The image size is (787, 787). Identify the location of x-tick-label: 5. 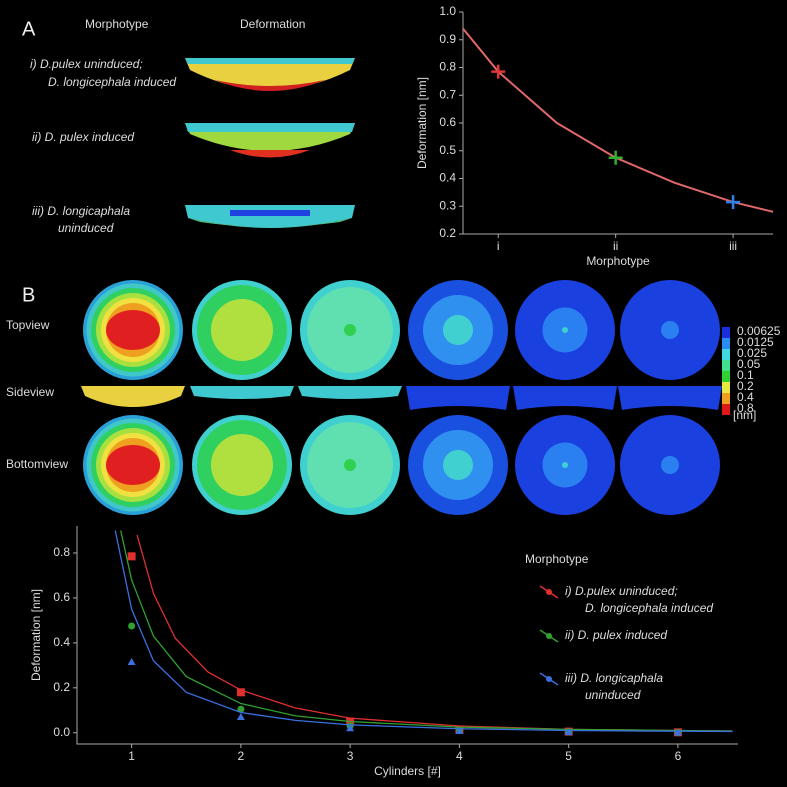
(568, 756).